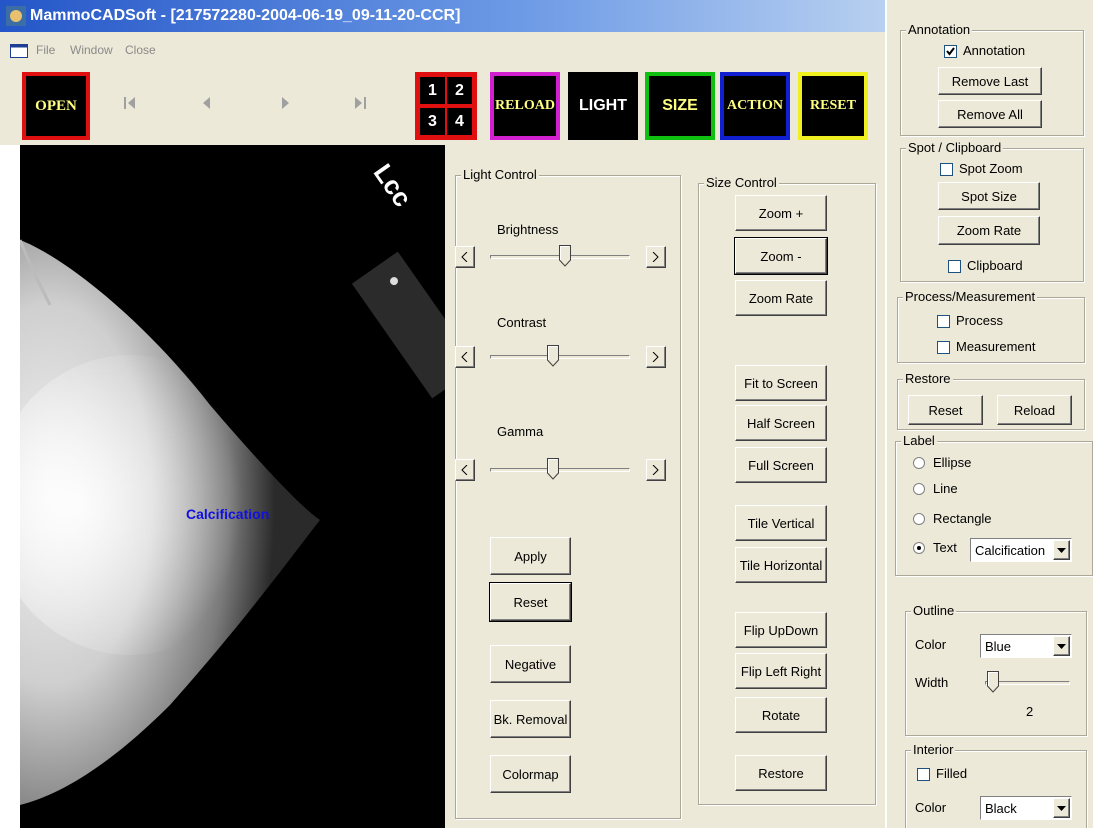 This screenshot has height=828, width=1093. I want to click on layout-button: 3, so click(432, 121).